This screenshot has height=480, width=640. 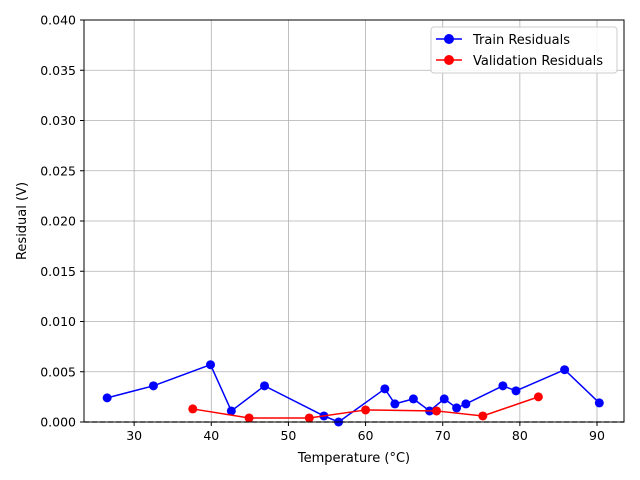 I want to click on y-tick-label: 0.010, so click(x=58, y=321).